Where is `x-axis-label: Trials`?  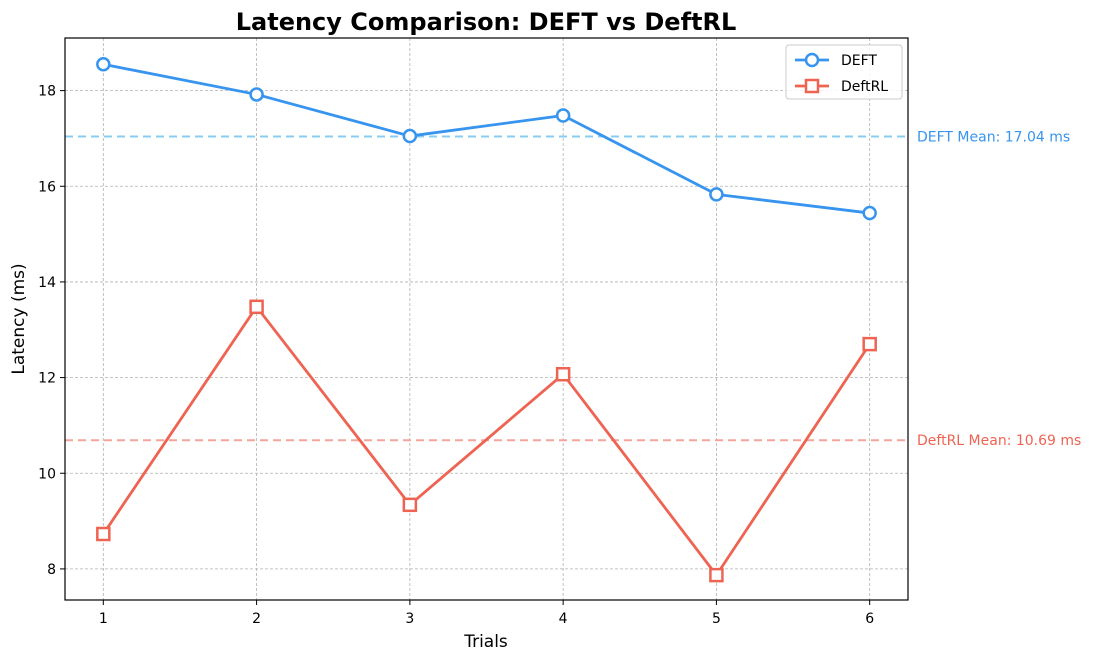
x-axis-label: Trials is located at coordinates (485, 642).